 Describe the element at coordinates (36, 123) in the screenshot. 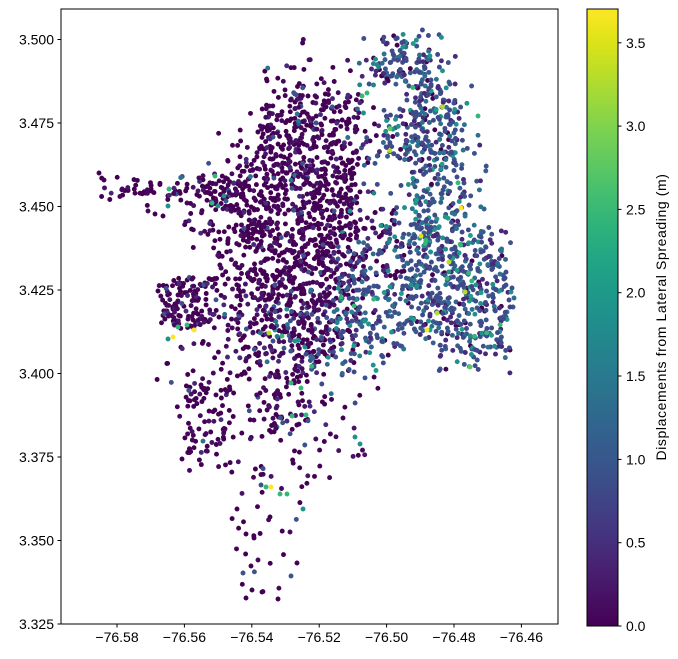

I see `svg-text: 3.475` at that location.